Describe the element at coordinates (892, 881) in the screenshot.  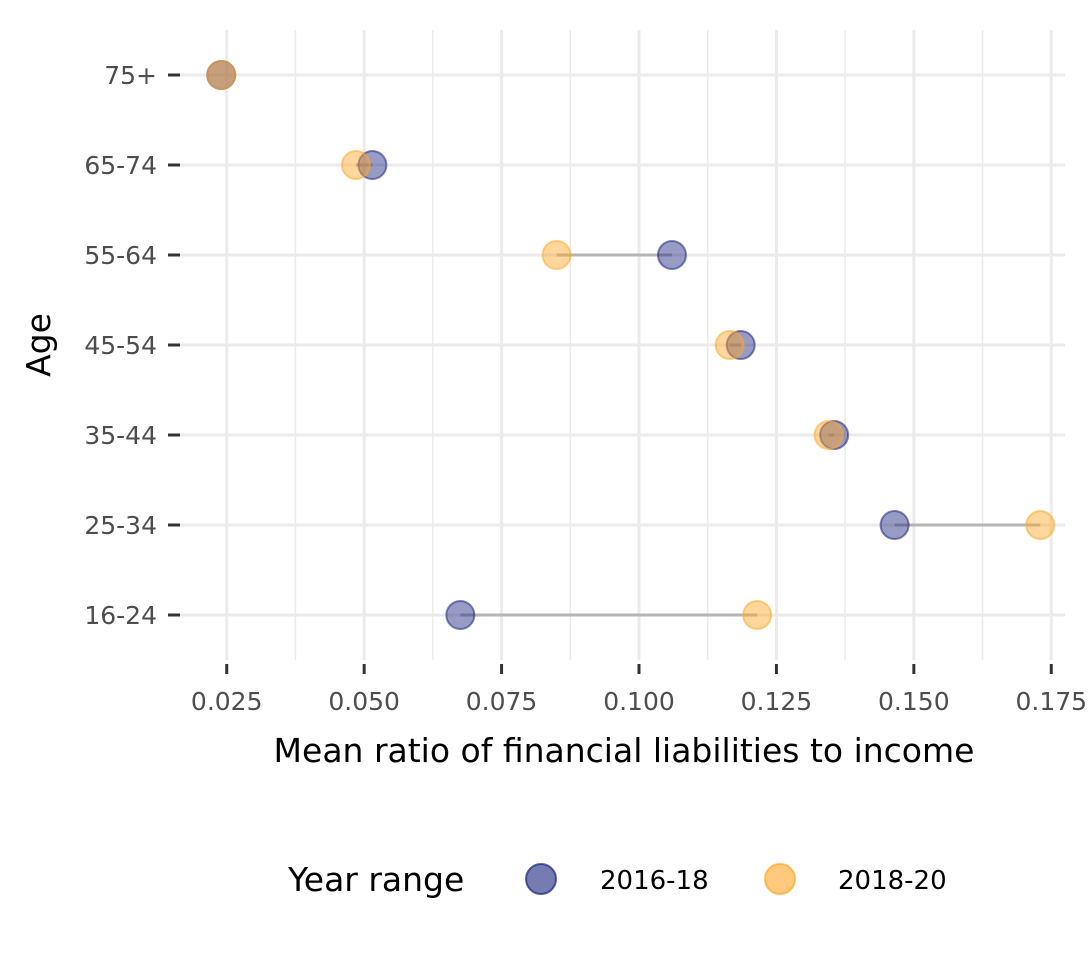
I see `legend-label-series-2: 2018-20` at that location.